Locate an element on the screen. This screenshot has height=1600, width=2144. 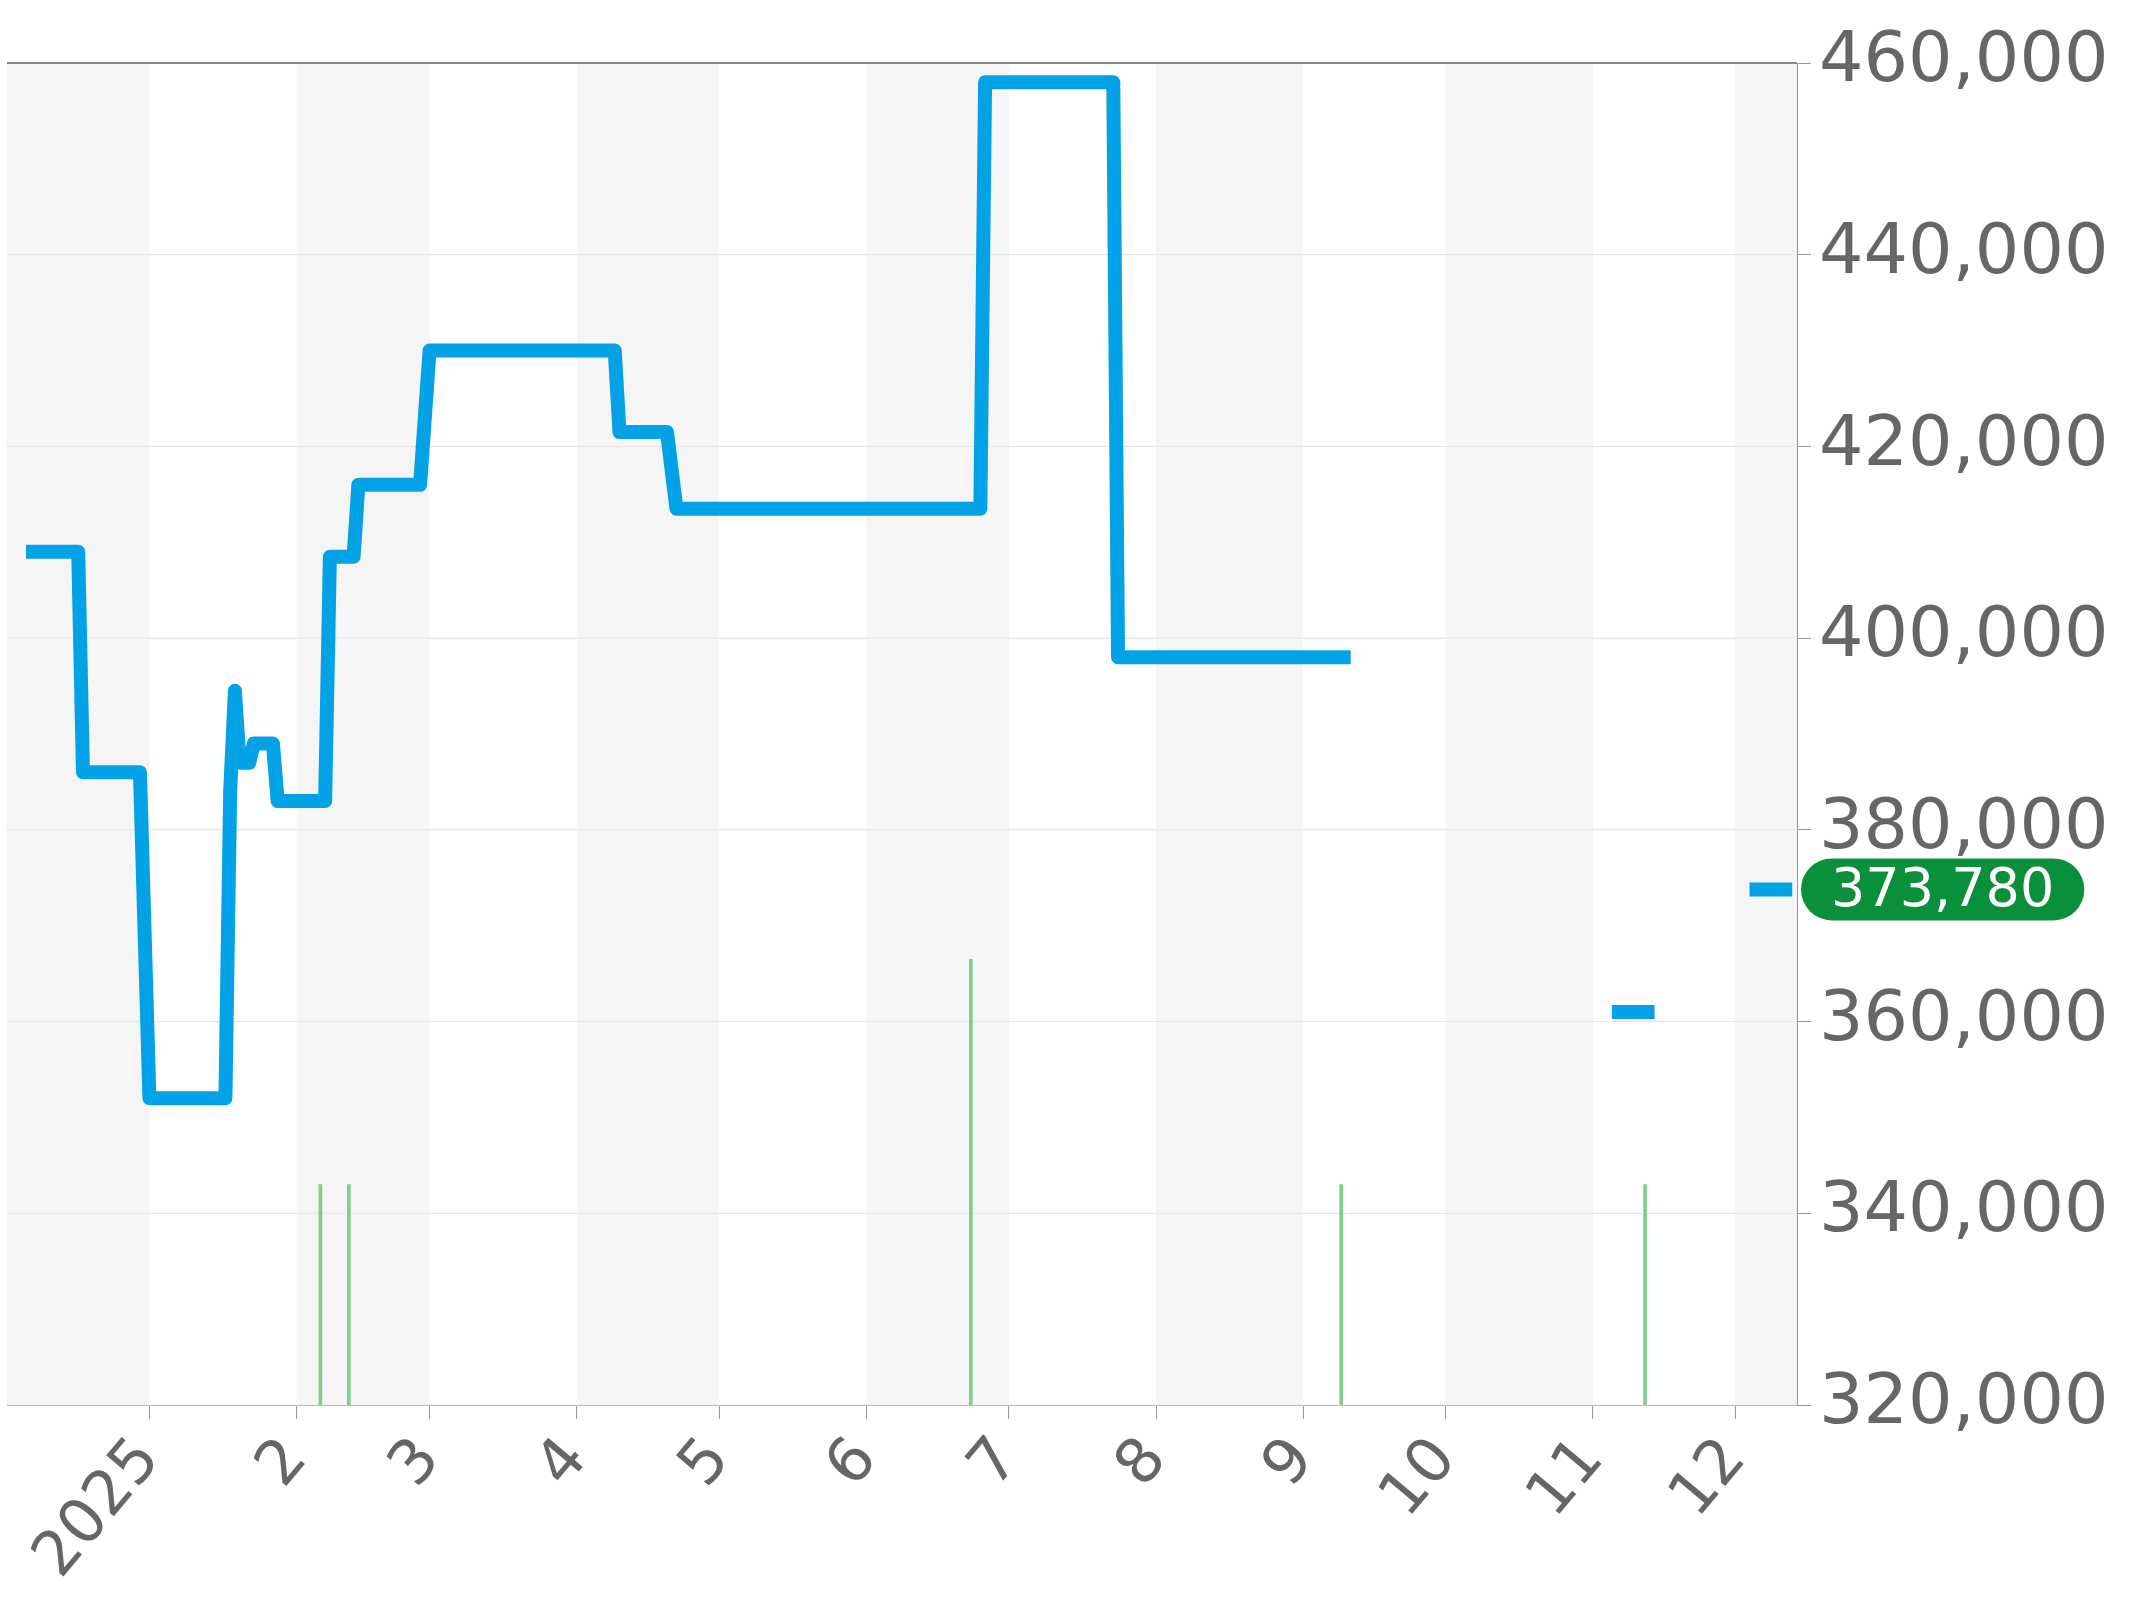
y-tick-label: 460,000 is located at coordinates (1964, 57).